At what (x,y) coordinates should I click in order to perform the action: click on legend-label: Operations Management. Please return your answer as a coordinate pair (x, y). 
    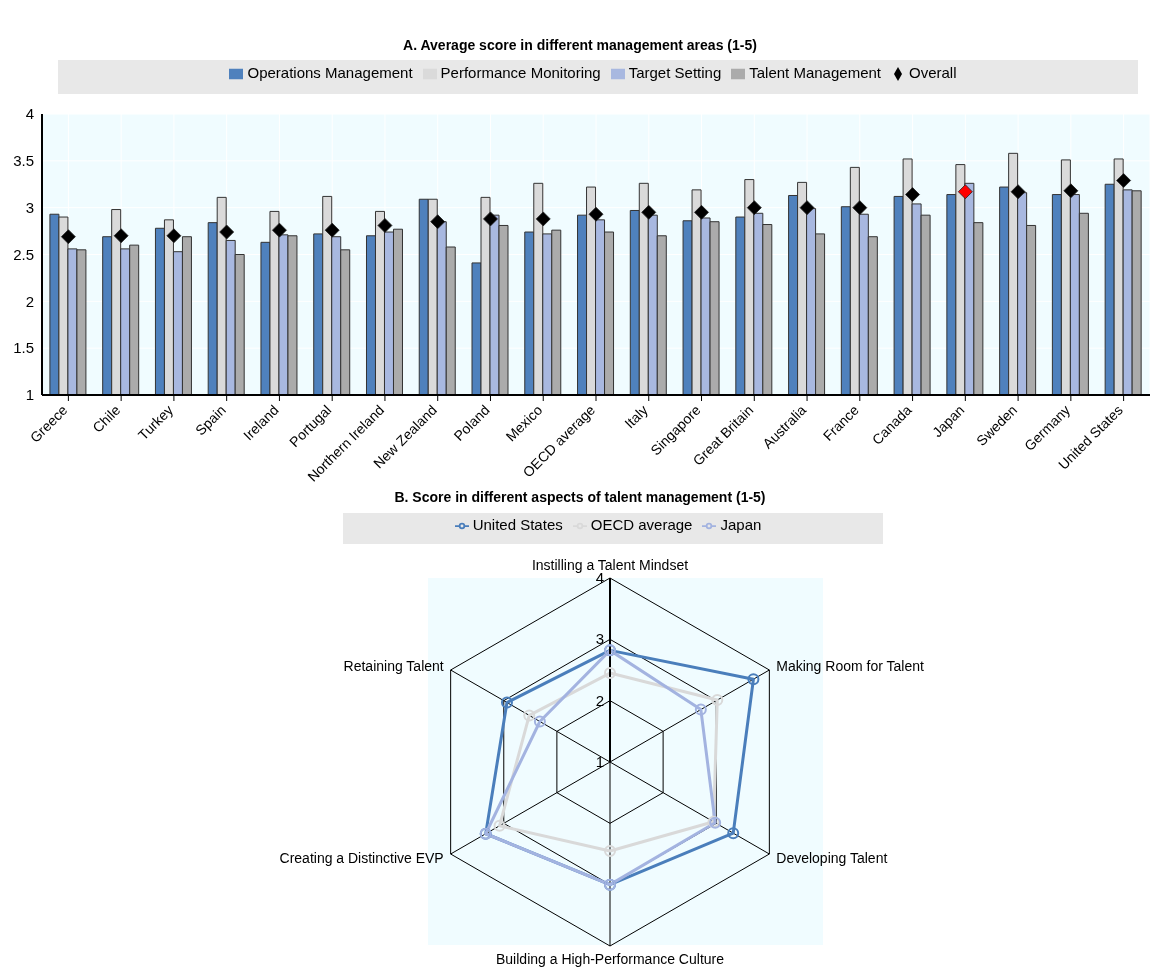
    Looking at the image, I should click on (330, 72).